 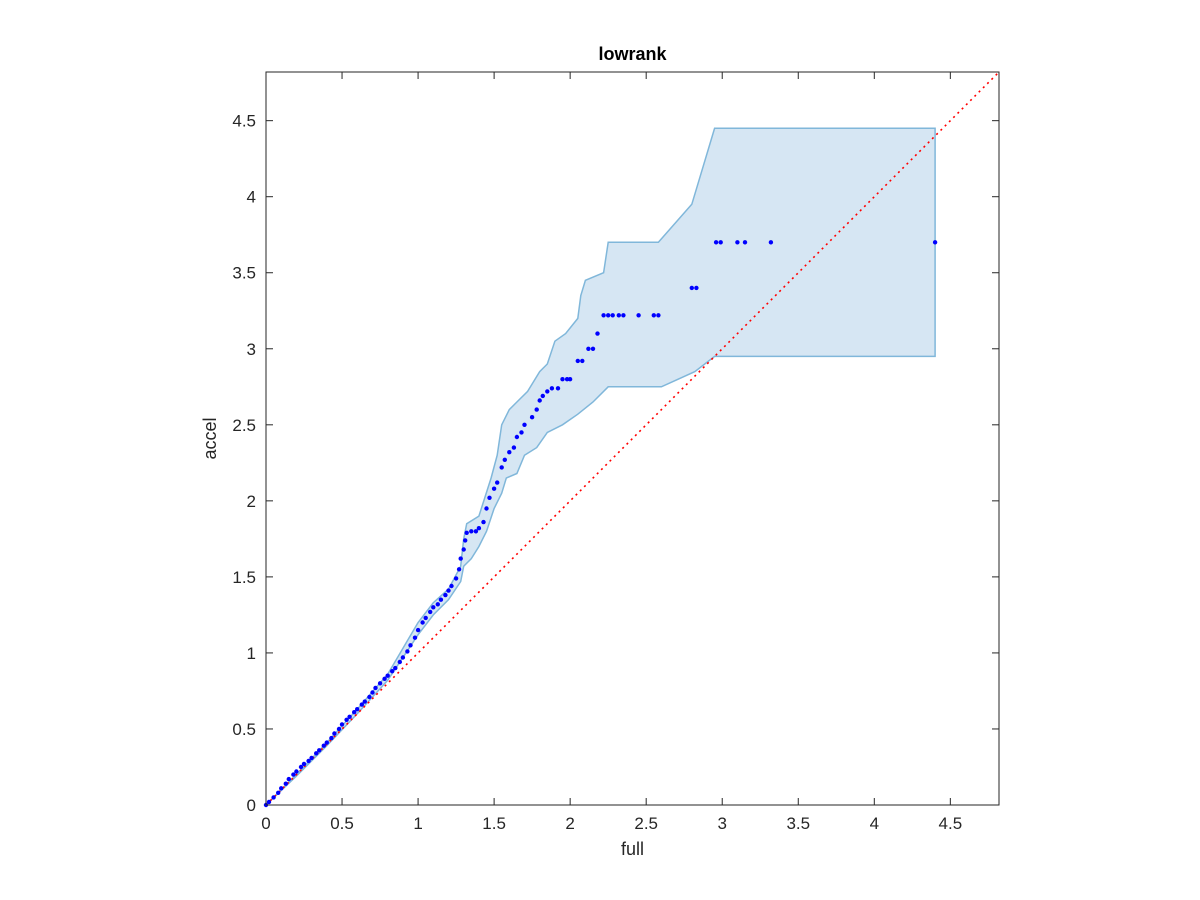 What do you see at coordinates (244, 121) in the screenshot?
I see `y-tick-label: 4.5` at bounding box center [244, 121].